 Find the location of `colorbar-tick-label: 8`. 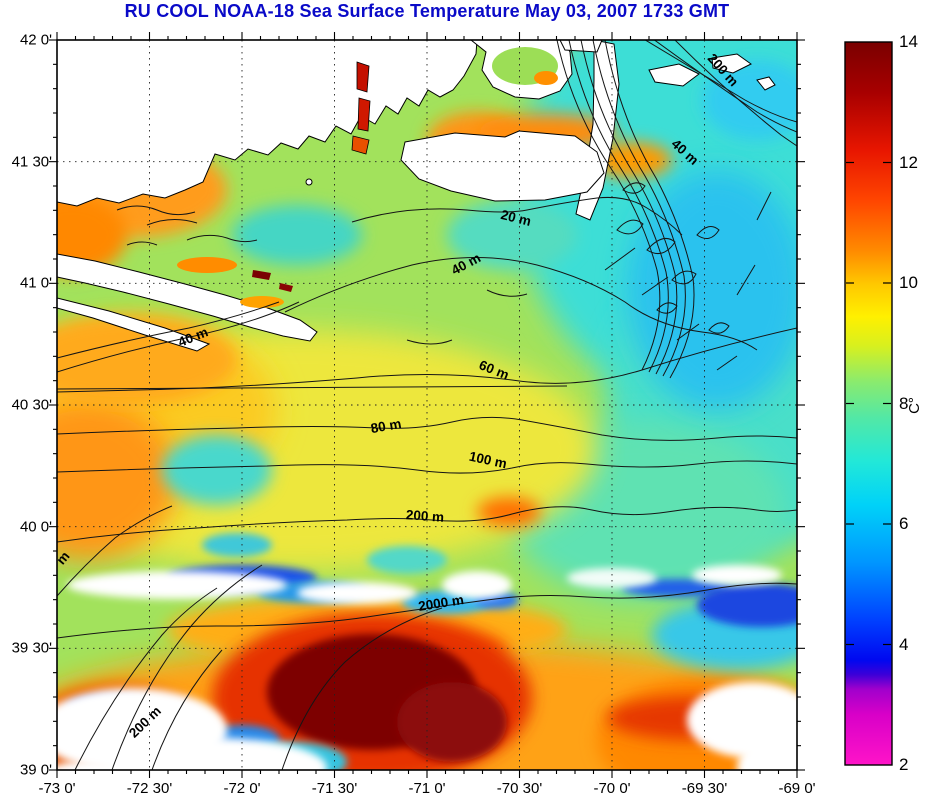

colorbar-tick-label: 8 is located at coordinates (904, 403).